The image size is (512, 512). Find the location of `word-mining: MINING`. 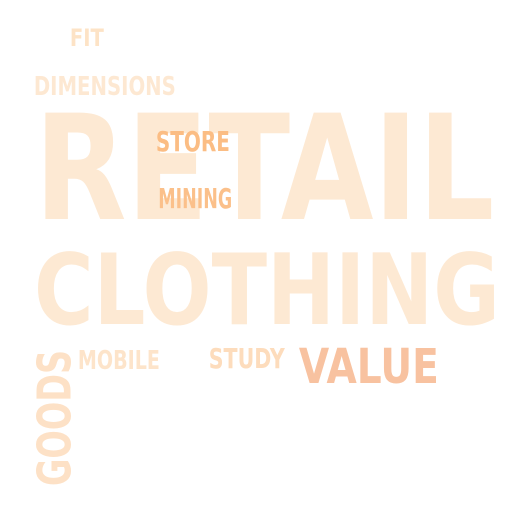

word-mining: MINING is located at coordinates (195, 198).